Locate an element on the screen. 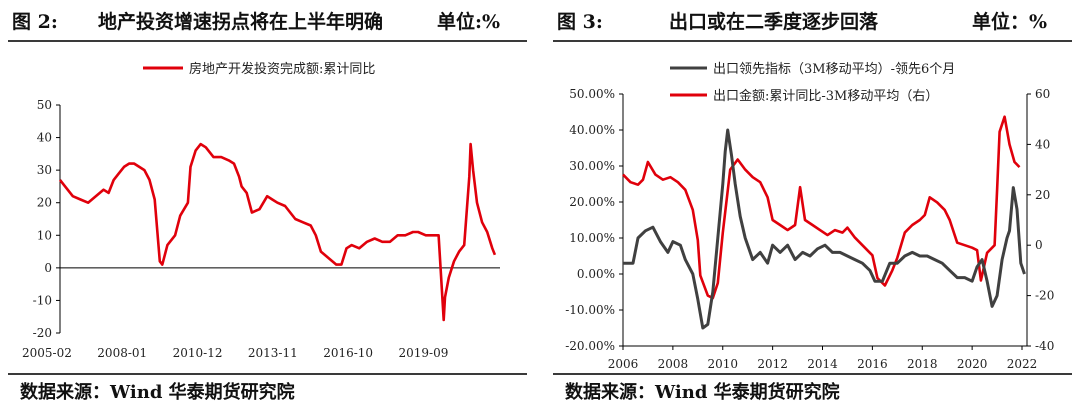 The width and height of the screenshot is (1080, 414). x-tick-label: 2016-10 is located at coordinates (348, 353).